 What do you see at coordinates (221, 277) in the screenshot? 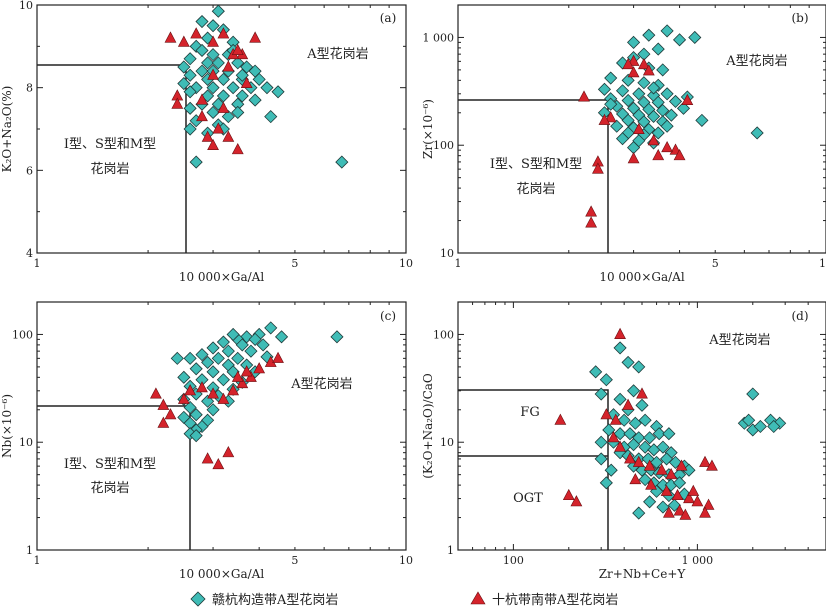
I see `x-axis-label: 10 000×Ga/Al` at bounding box center [221, 277].